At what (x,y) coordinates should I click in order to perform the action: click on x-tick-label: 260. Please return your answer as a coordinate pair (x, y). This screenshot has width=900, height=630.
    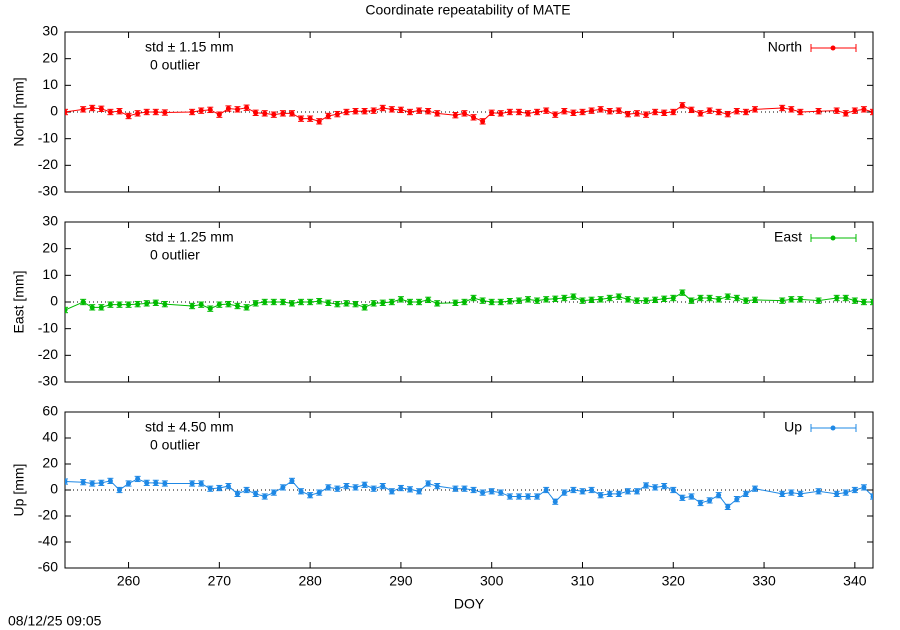
    Looking at the image, I should click on (129, 581).